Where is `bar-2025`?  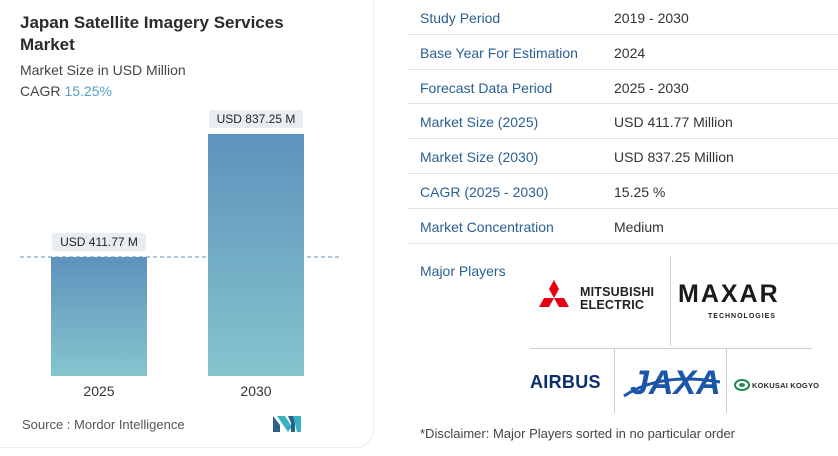
bar-2025 is located at coordinates (99, 316).